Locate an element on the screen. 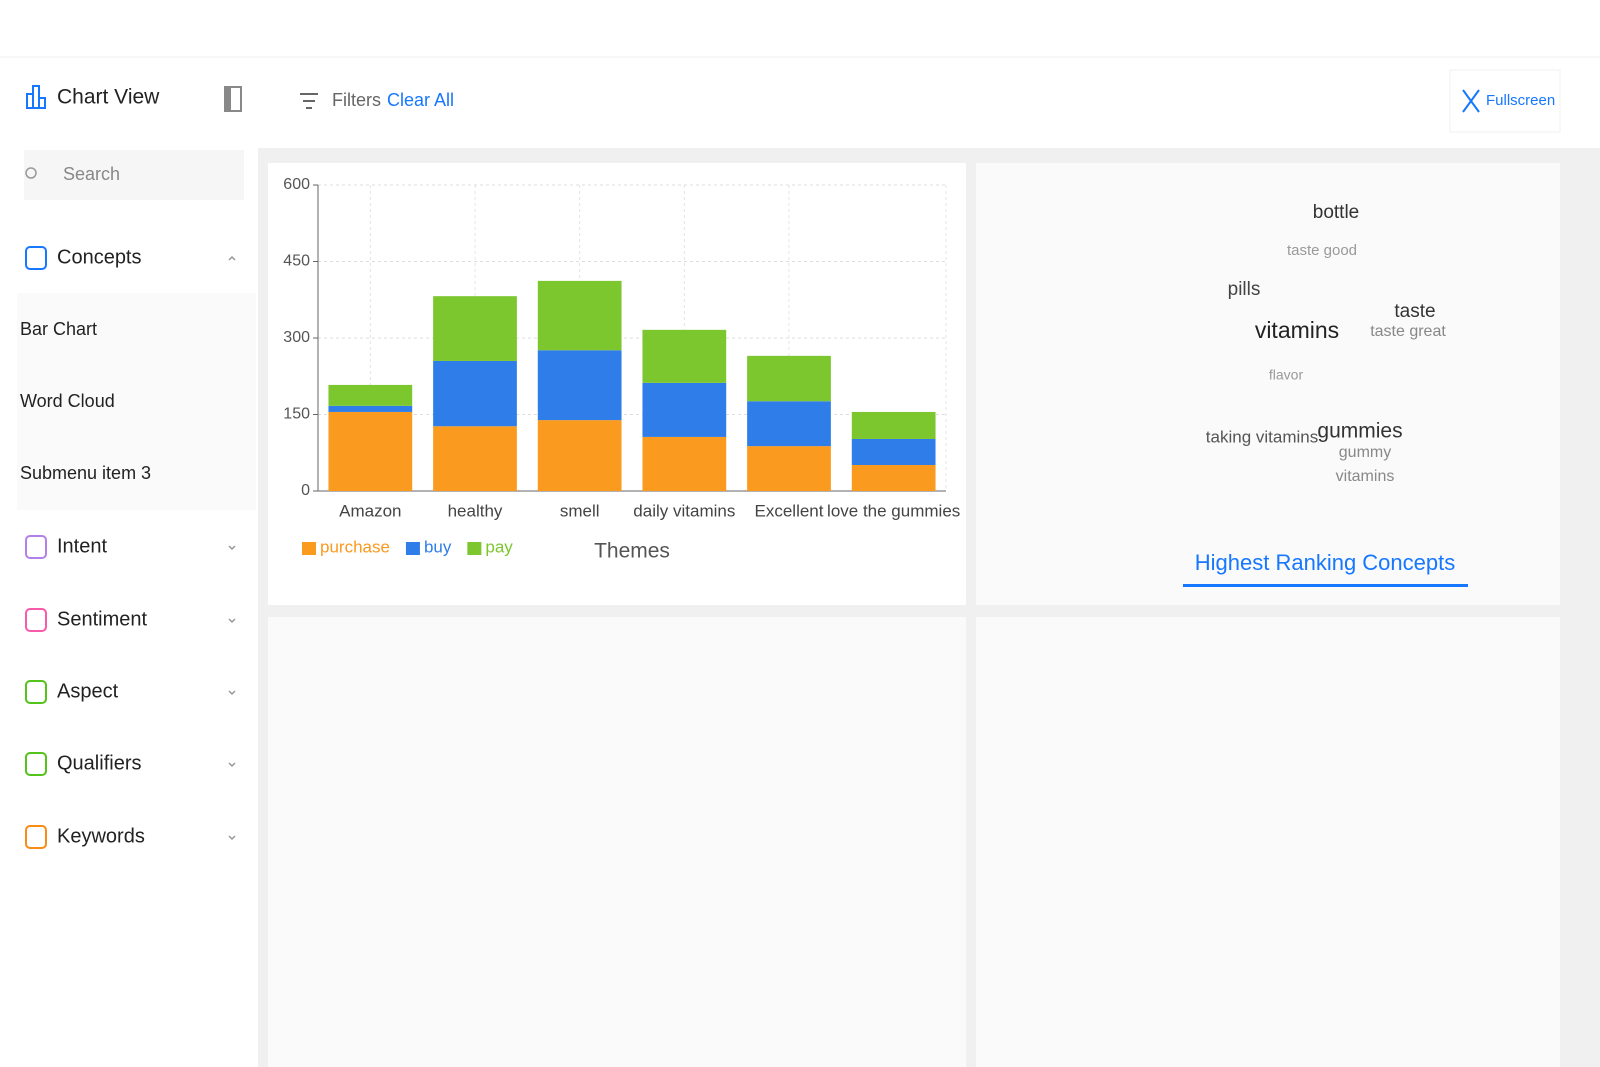 This screenshot has height=1067, width=1600. menu-item: Sentiment is located at coordinates (102, 619).